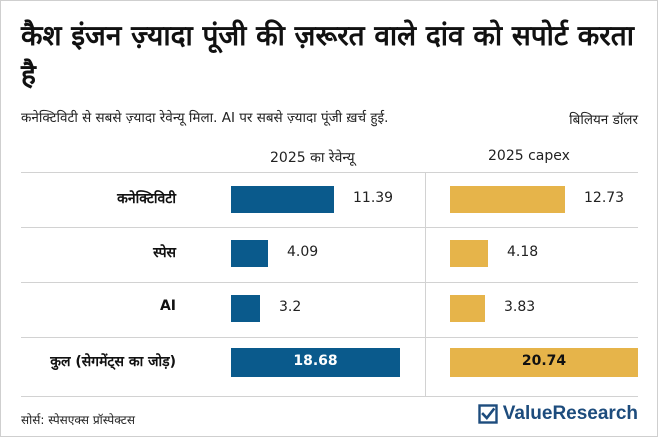 The height and width of the screenshot is (439, 660). I want to click on brand-logo: ValueResearch, so click(558, 414).